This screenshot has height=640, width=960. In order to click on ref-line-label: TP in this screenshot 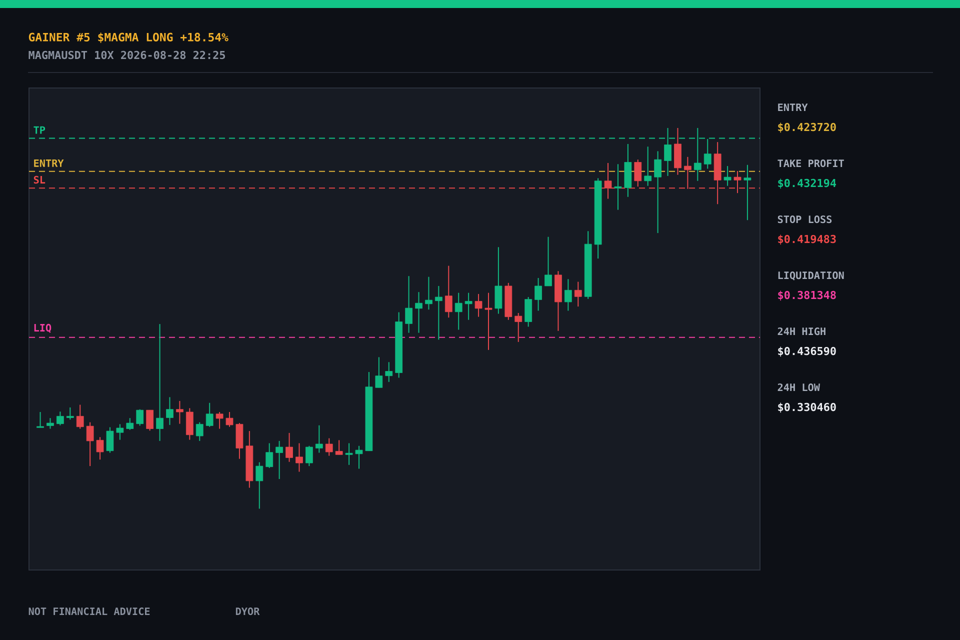, I will do `click(40, 130)`.